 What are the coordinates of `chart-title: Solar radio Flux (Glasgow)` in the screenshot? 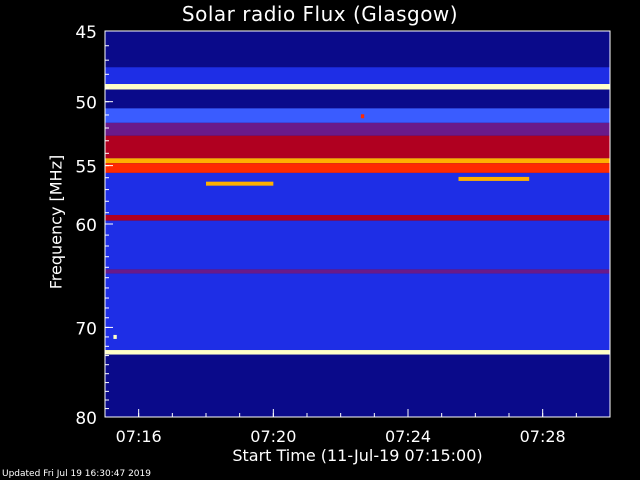 It's located at (320, 14).